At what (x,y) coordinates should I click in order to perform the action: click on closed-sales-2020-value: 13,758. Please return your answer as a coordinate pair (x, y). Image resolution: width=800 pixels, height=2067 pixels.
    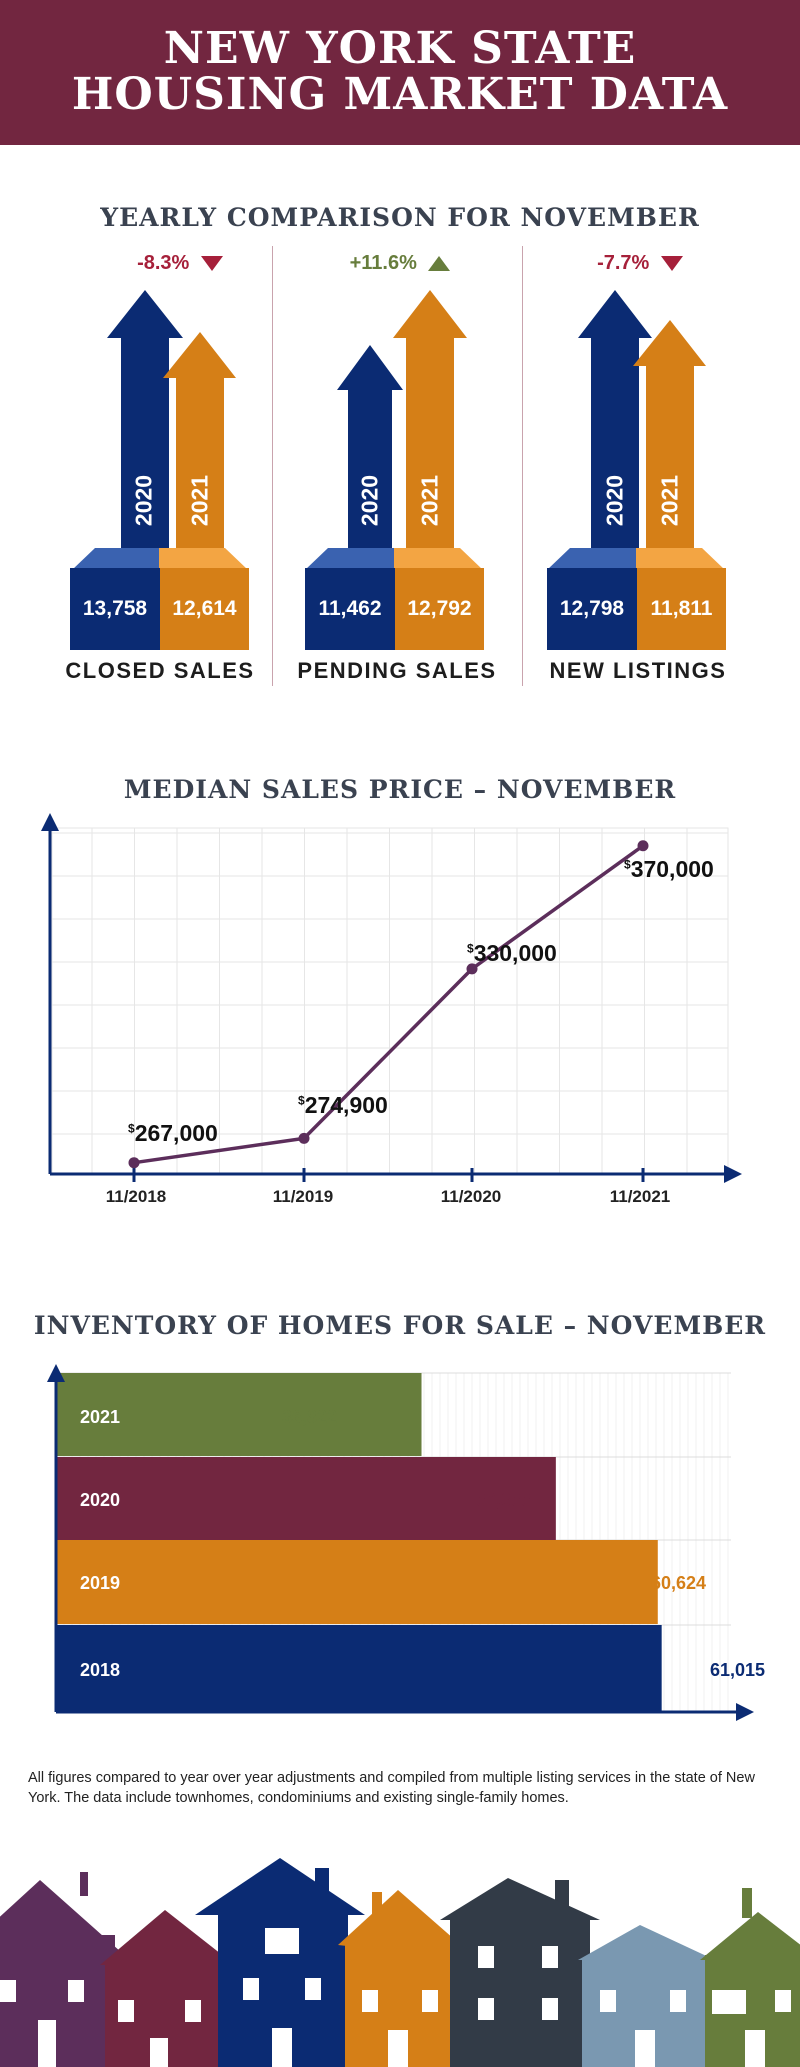
    Looking at the image, I should click on (115, 609).